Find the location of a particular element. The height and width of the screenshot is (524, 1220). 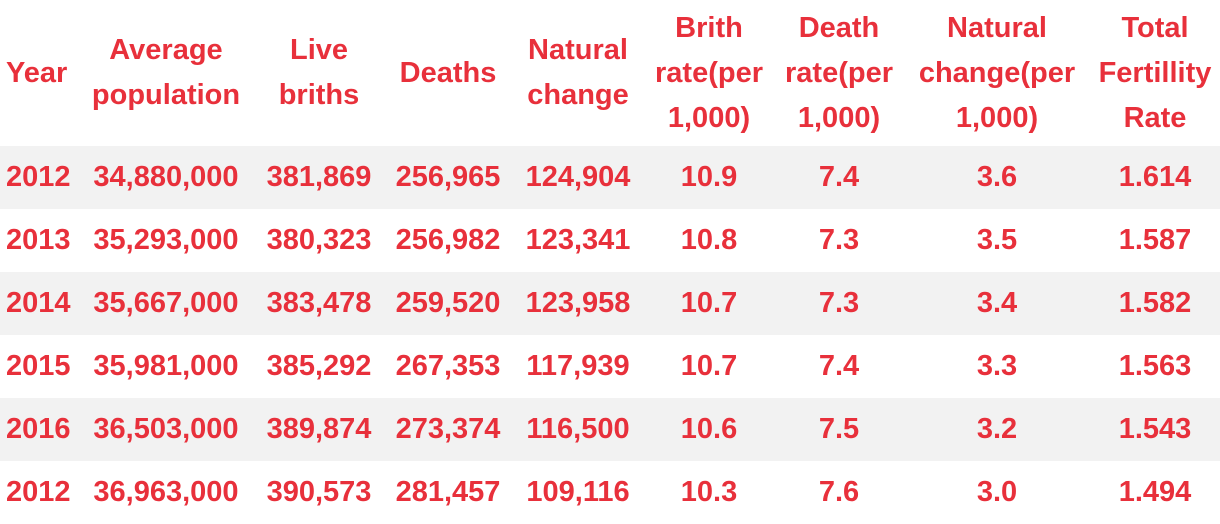

column-header-line: Death is located at coordinates (839, 27).